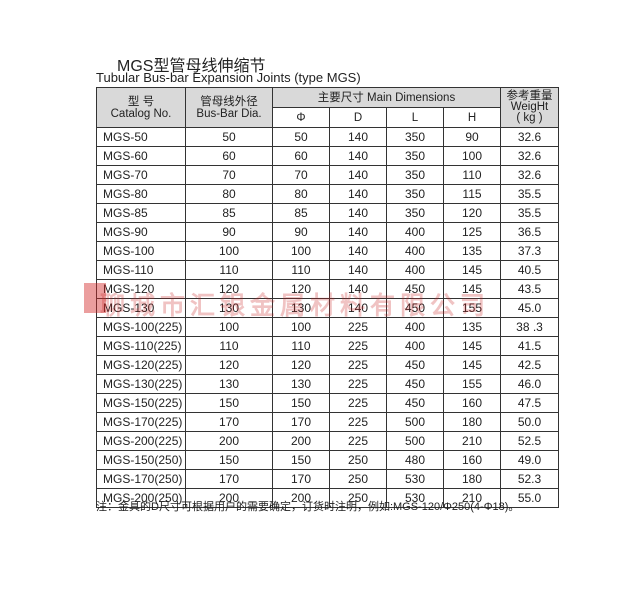  What do you see at coordinates (529, 498) in the screenshot?
I see `weight-cell: 55.0` at bounding box center [529, 498].